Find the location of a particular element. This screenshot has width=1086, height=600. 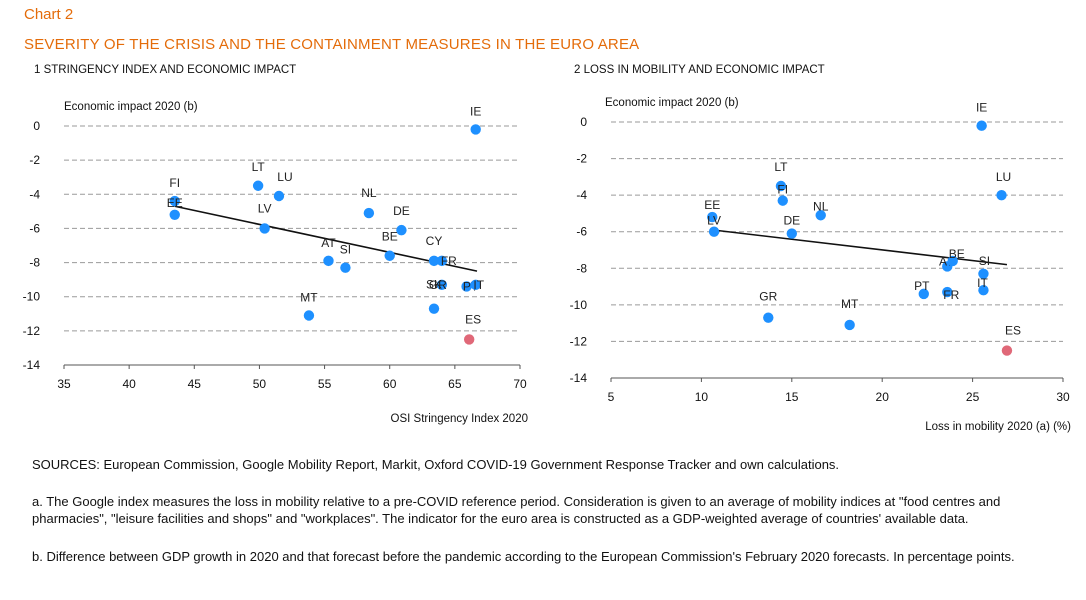

point-label-sk: SK is located at coordinates (434, 285).